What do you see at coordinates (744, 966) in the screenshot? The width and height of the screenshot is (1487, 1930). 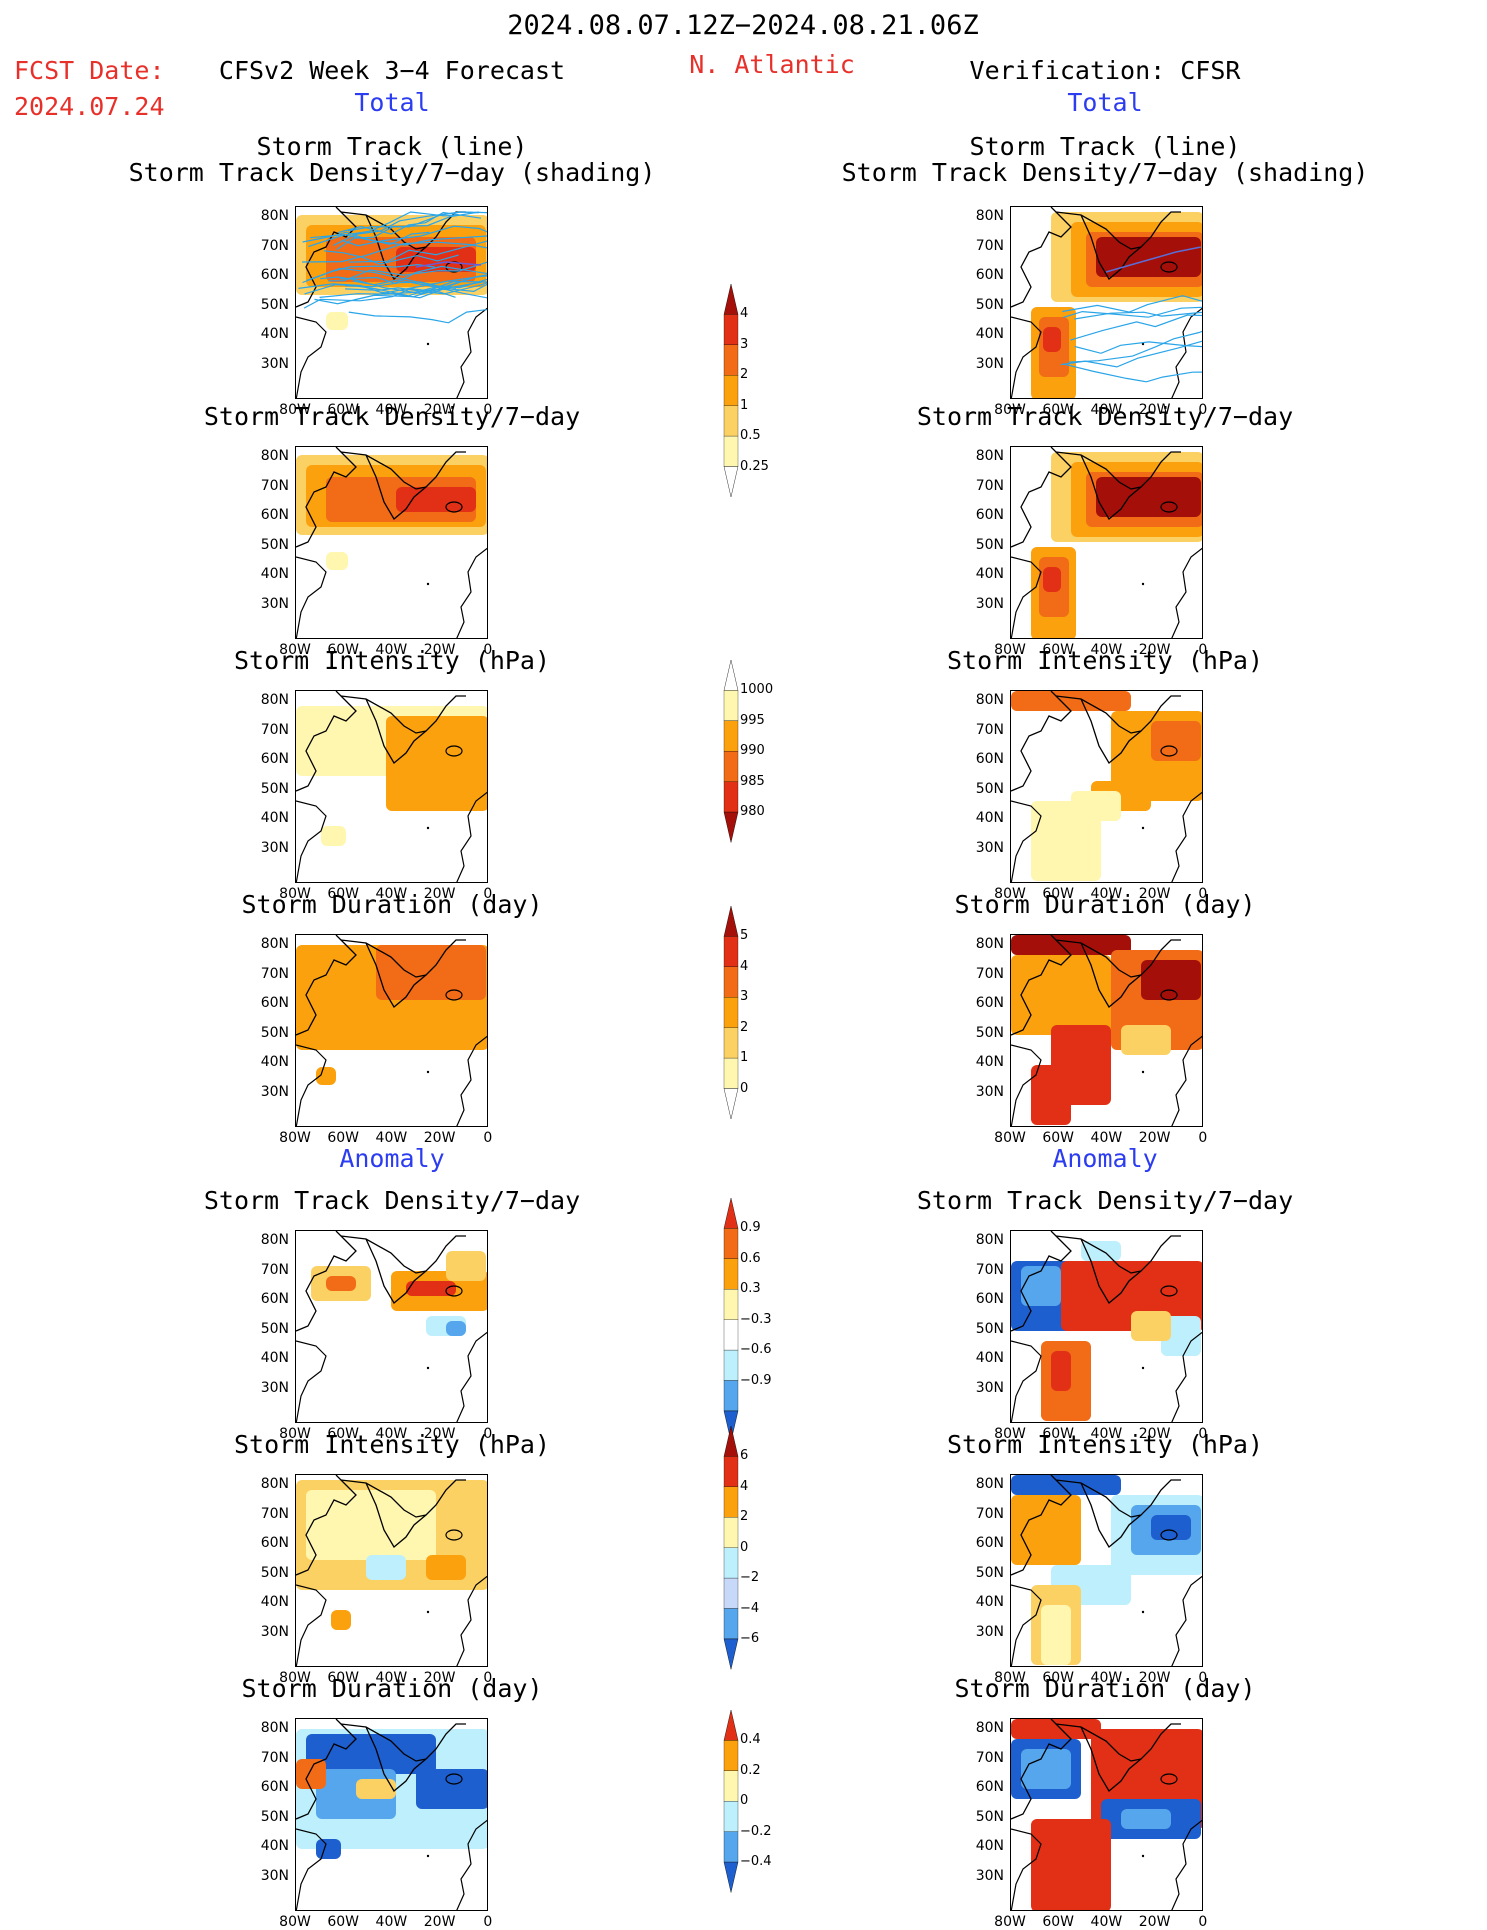 I see `colorbar-tick-label: 4` at bounding box center [744, 966].